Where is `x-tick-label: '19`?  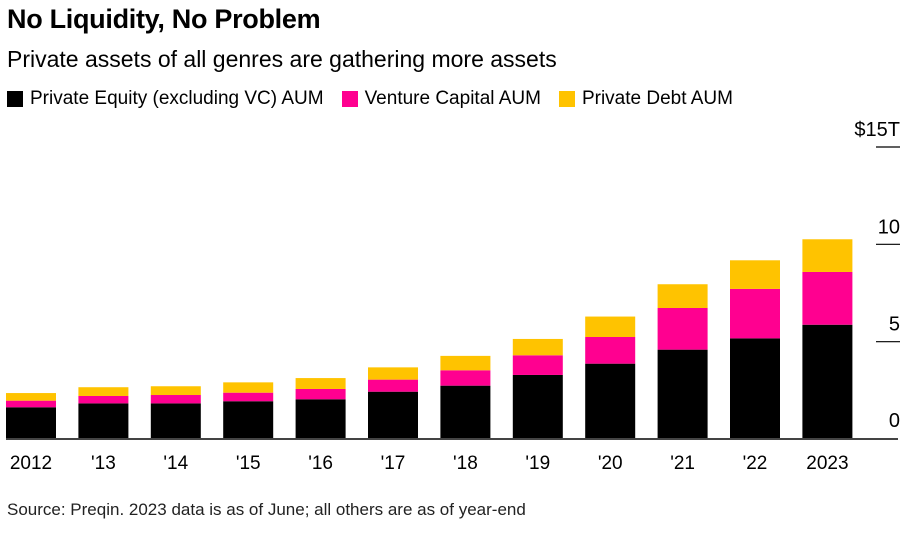 x-tick-label: '19 is located at coordinates (537, 463).